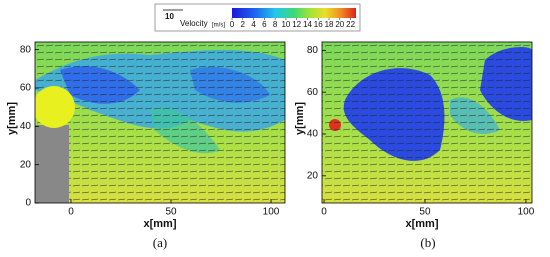  Describe the element at coordinates (318, 24) in the screenshot. I see `colorbar-tick-label: 16` at that location.